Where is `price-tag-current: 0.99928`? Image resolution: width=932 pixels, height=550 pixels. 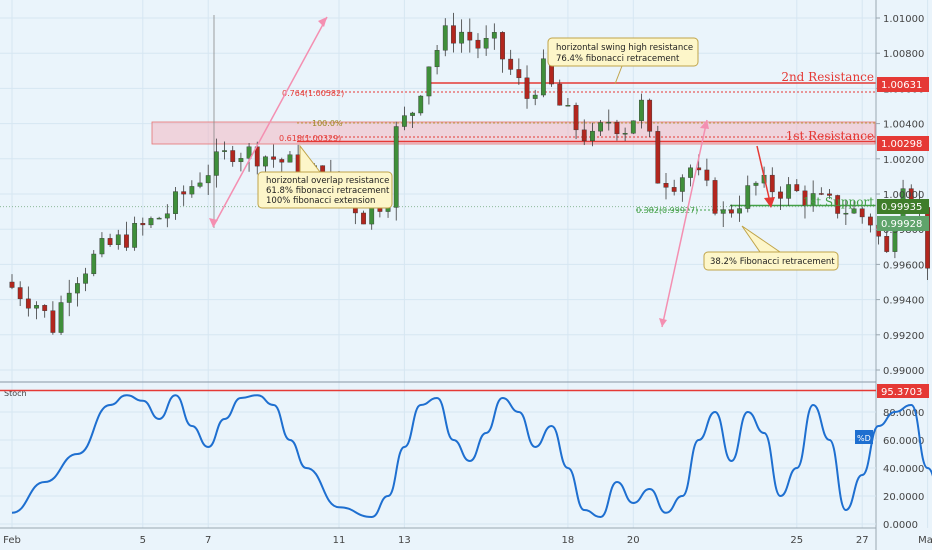
price-tag-current: 0.99928 is located at coordinates (903, 223).